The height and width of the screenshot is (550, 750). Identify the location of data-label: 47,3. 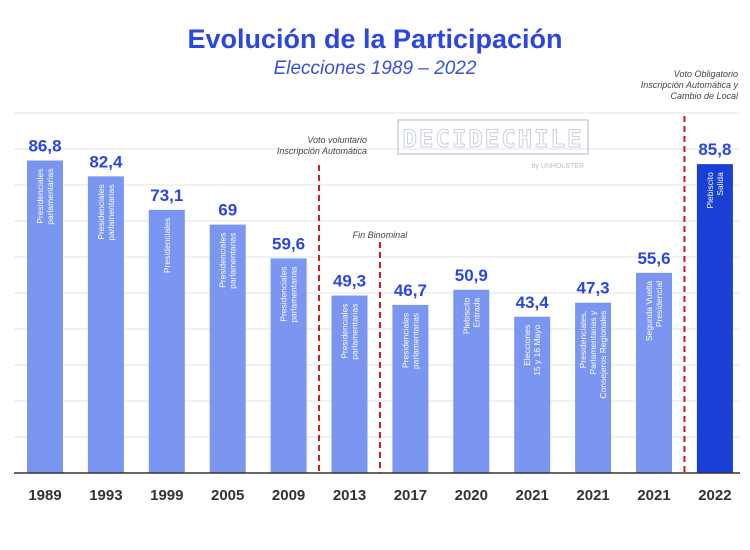
(593, 288).